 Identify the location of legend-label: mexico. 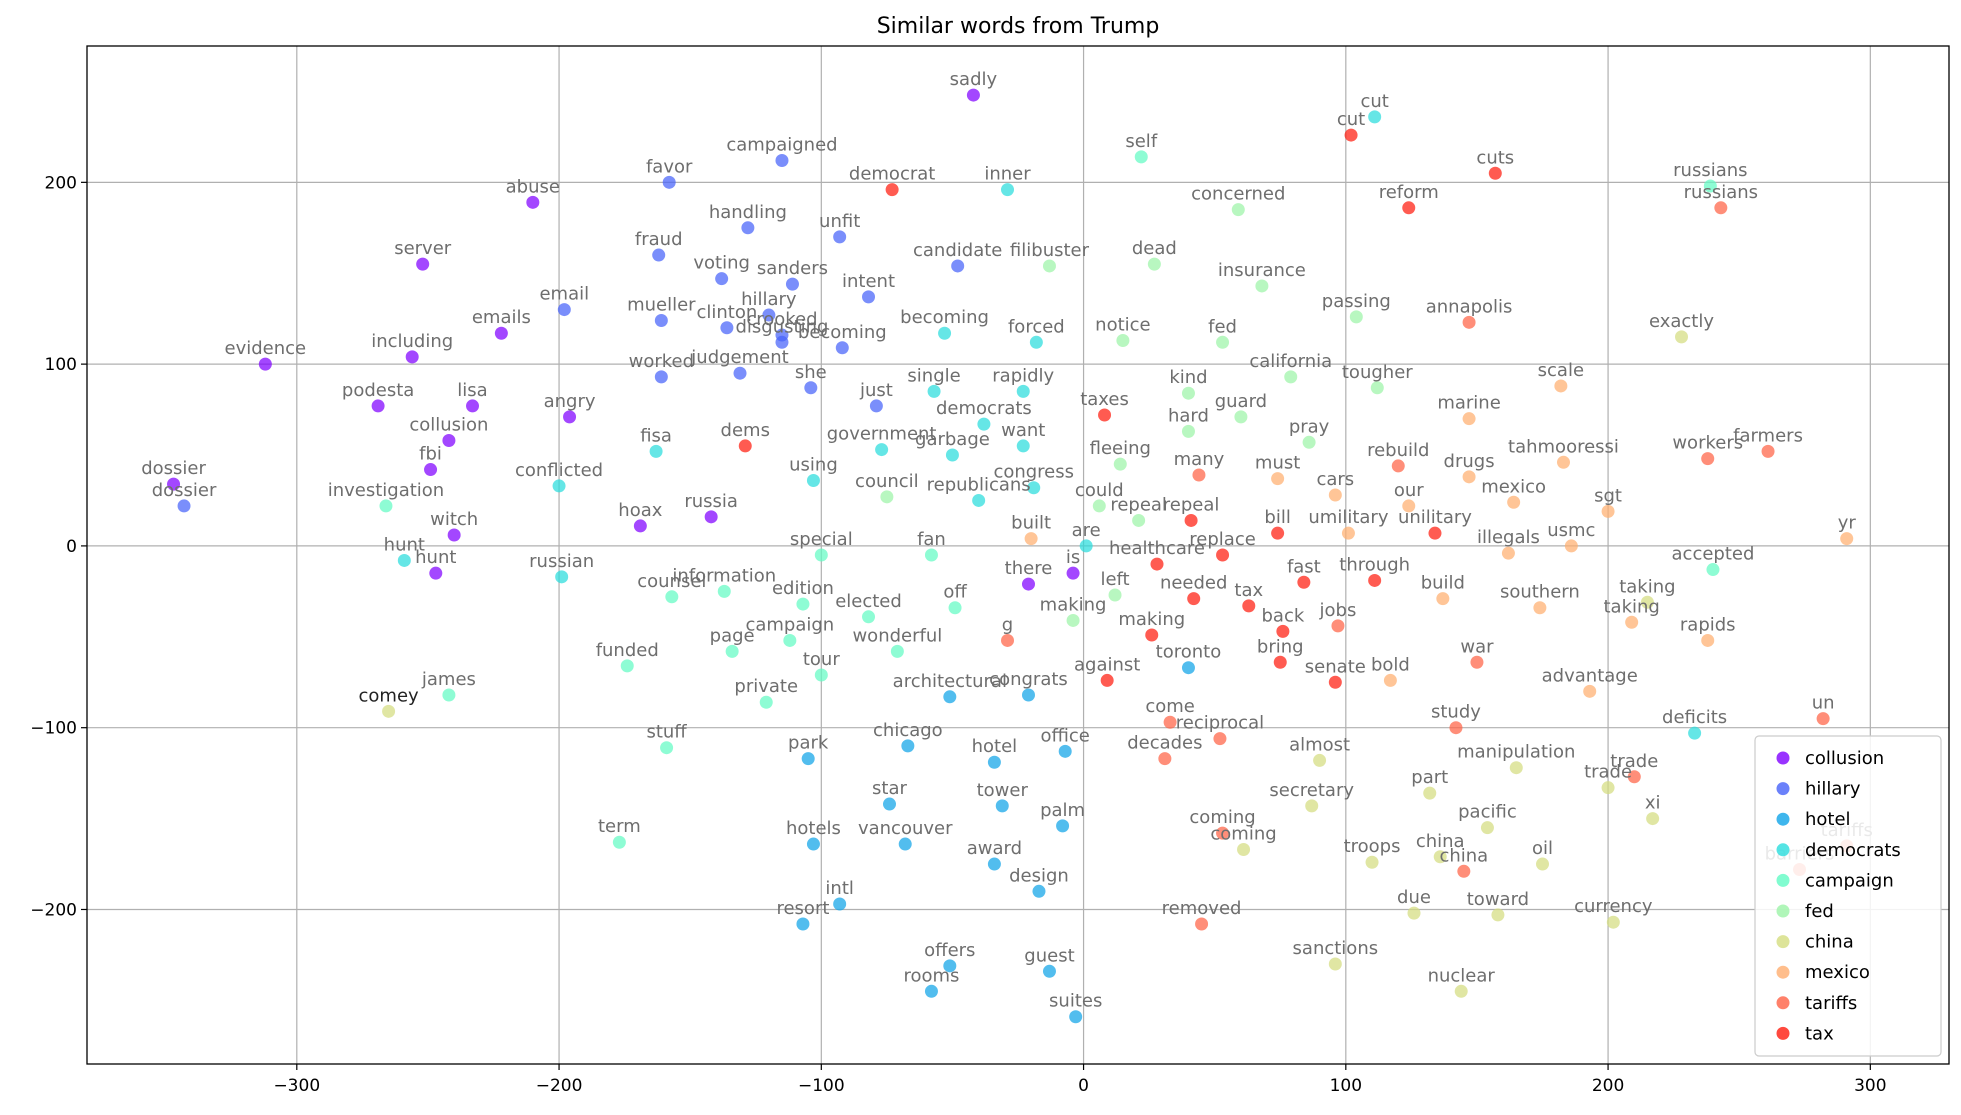
(1837, 972).